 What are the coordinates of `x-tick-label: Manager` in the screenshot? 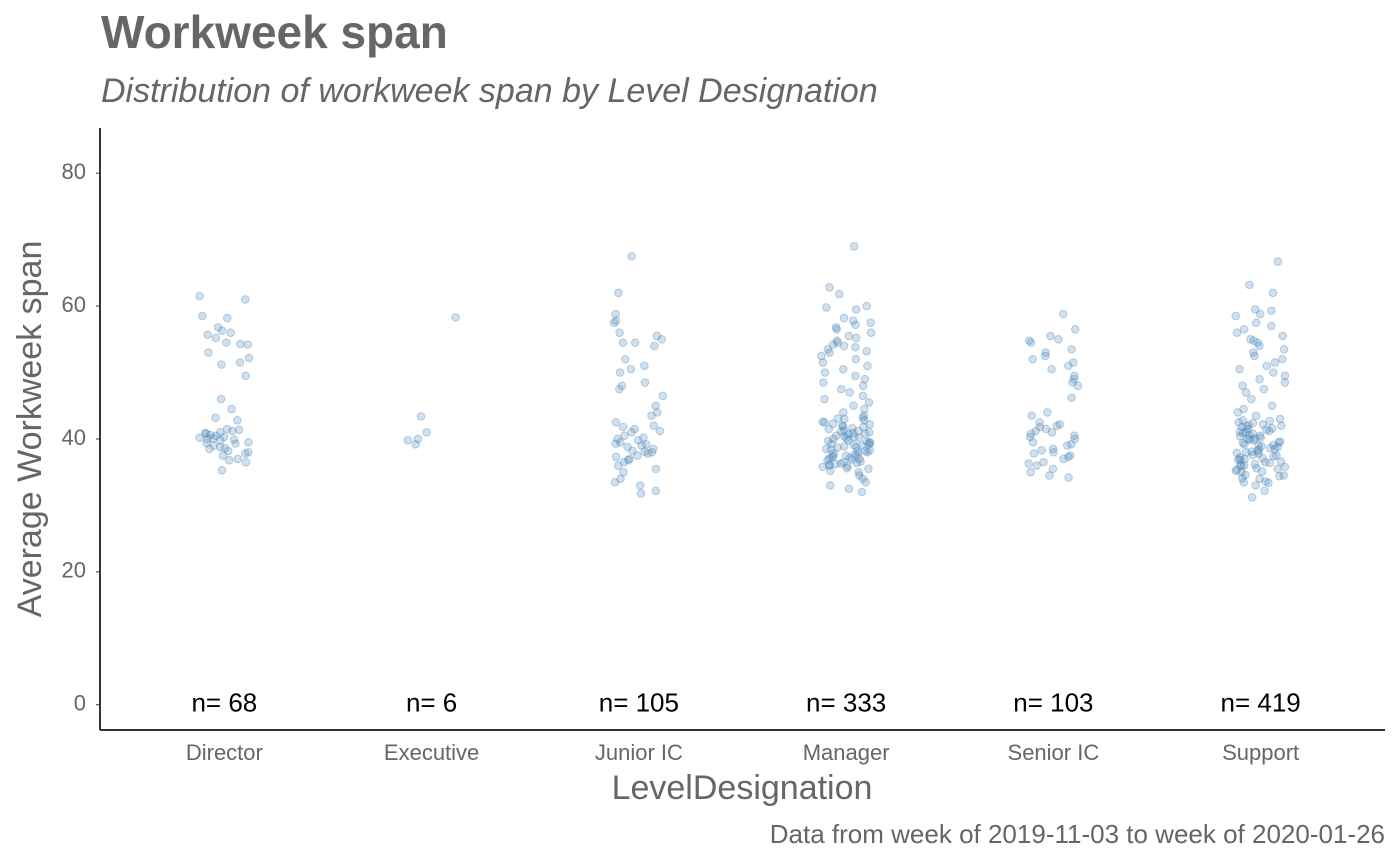 It's located at (846, 752).